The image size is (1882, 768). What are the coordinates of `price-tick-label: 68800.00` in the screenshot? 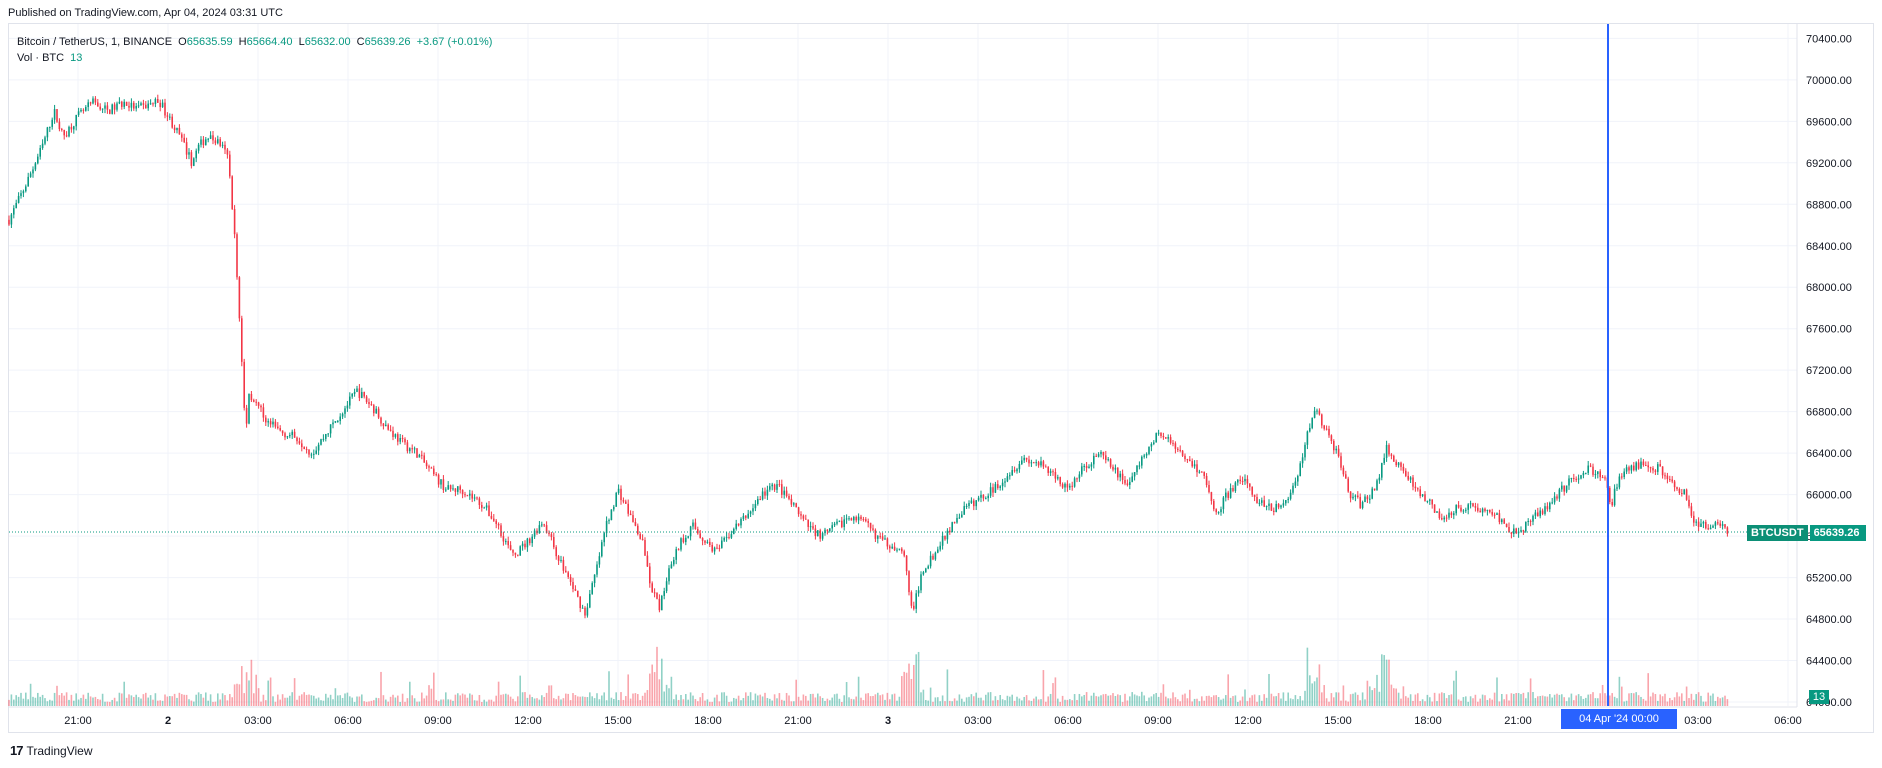 It's located at (1829, 205).